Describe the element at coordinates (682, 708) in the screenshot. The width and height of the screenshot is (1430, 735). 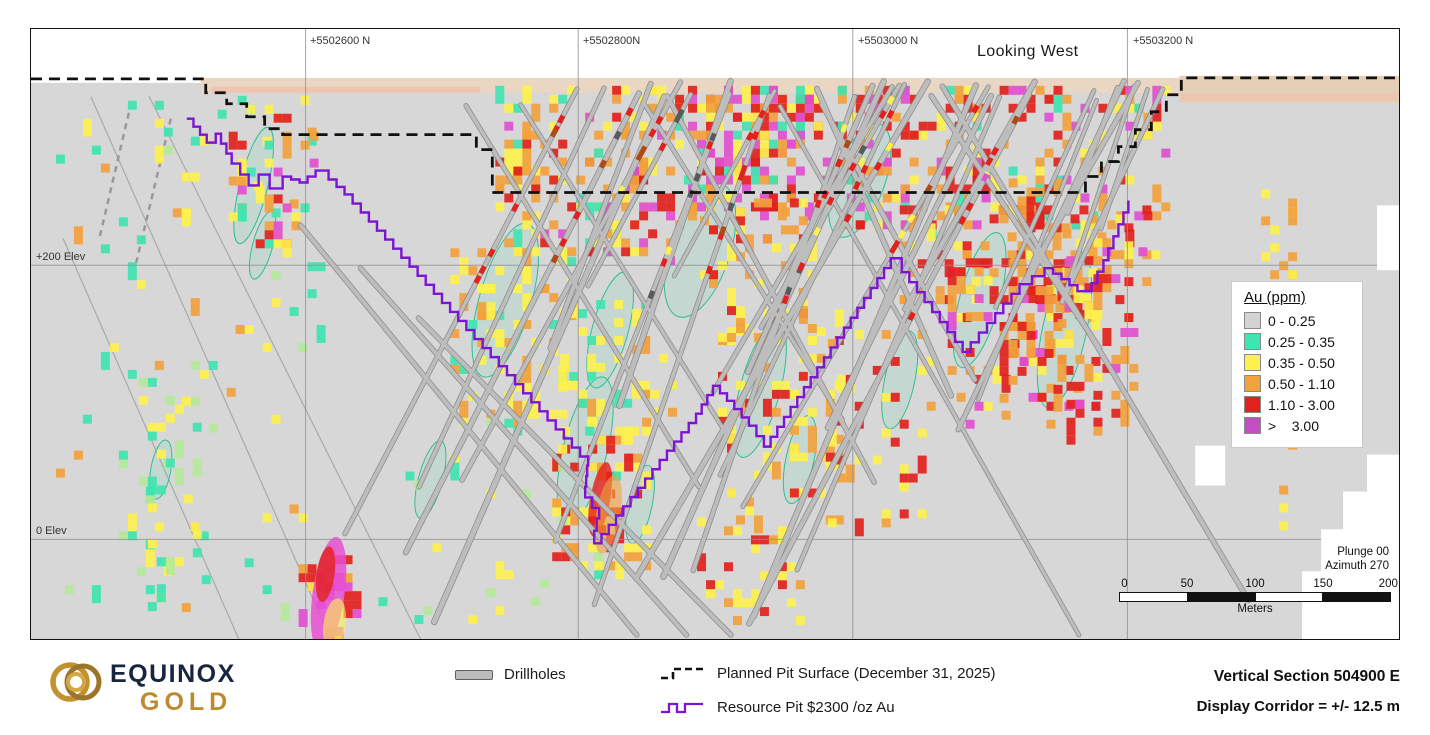
I see `resource-pit-line-icon` at that location.